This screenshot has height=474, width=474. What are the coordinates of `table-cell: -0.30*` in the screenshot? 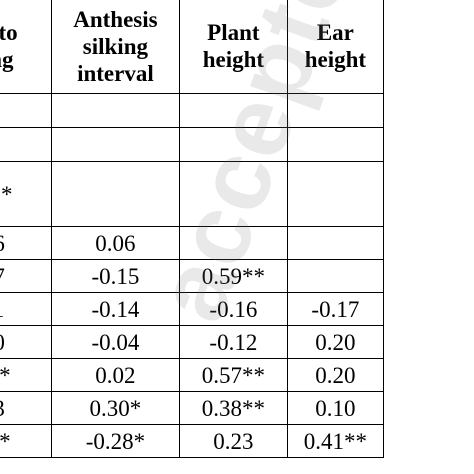 It's located at (26, 441).